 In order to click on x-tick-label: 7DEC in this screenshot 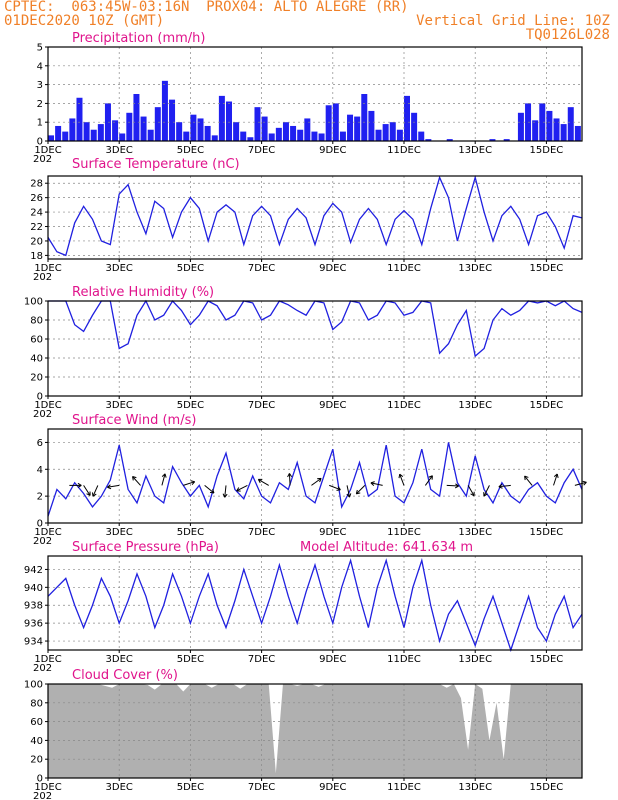, I will do `click(261, 405)`.